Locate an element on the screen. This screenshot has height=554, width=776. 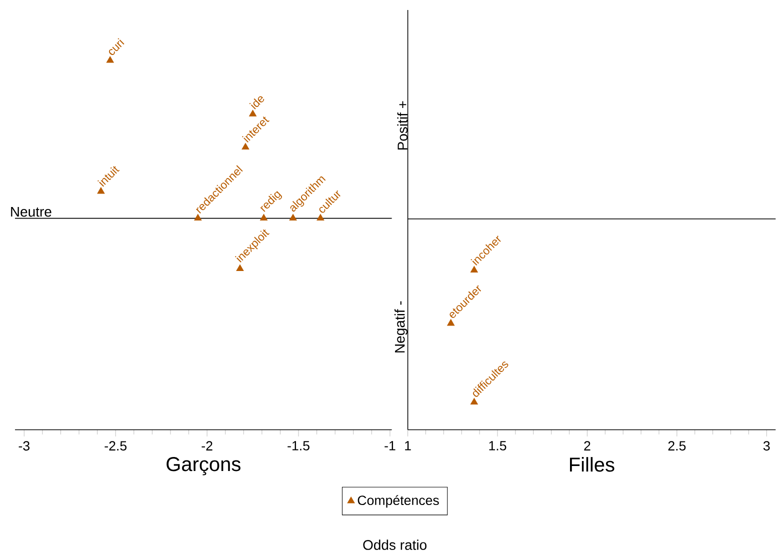
annotation: curi is located at coordinates (116, 46).